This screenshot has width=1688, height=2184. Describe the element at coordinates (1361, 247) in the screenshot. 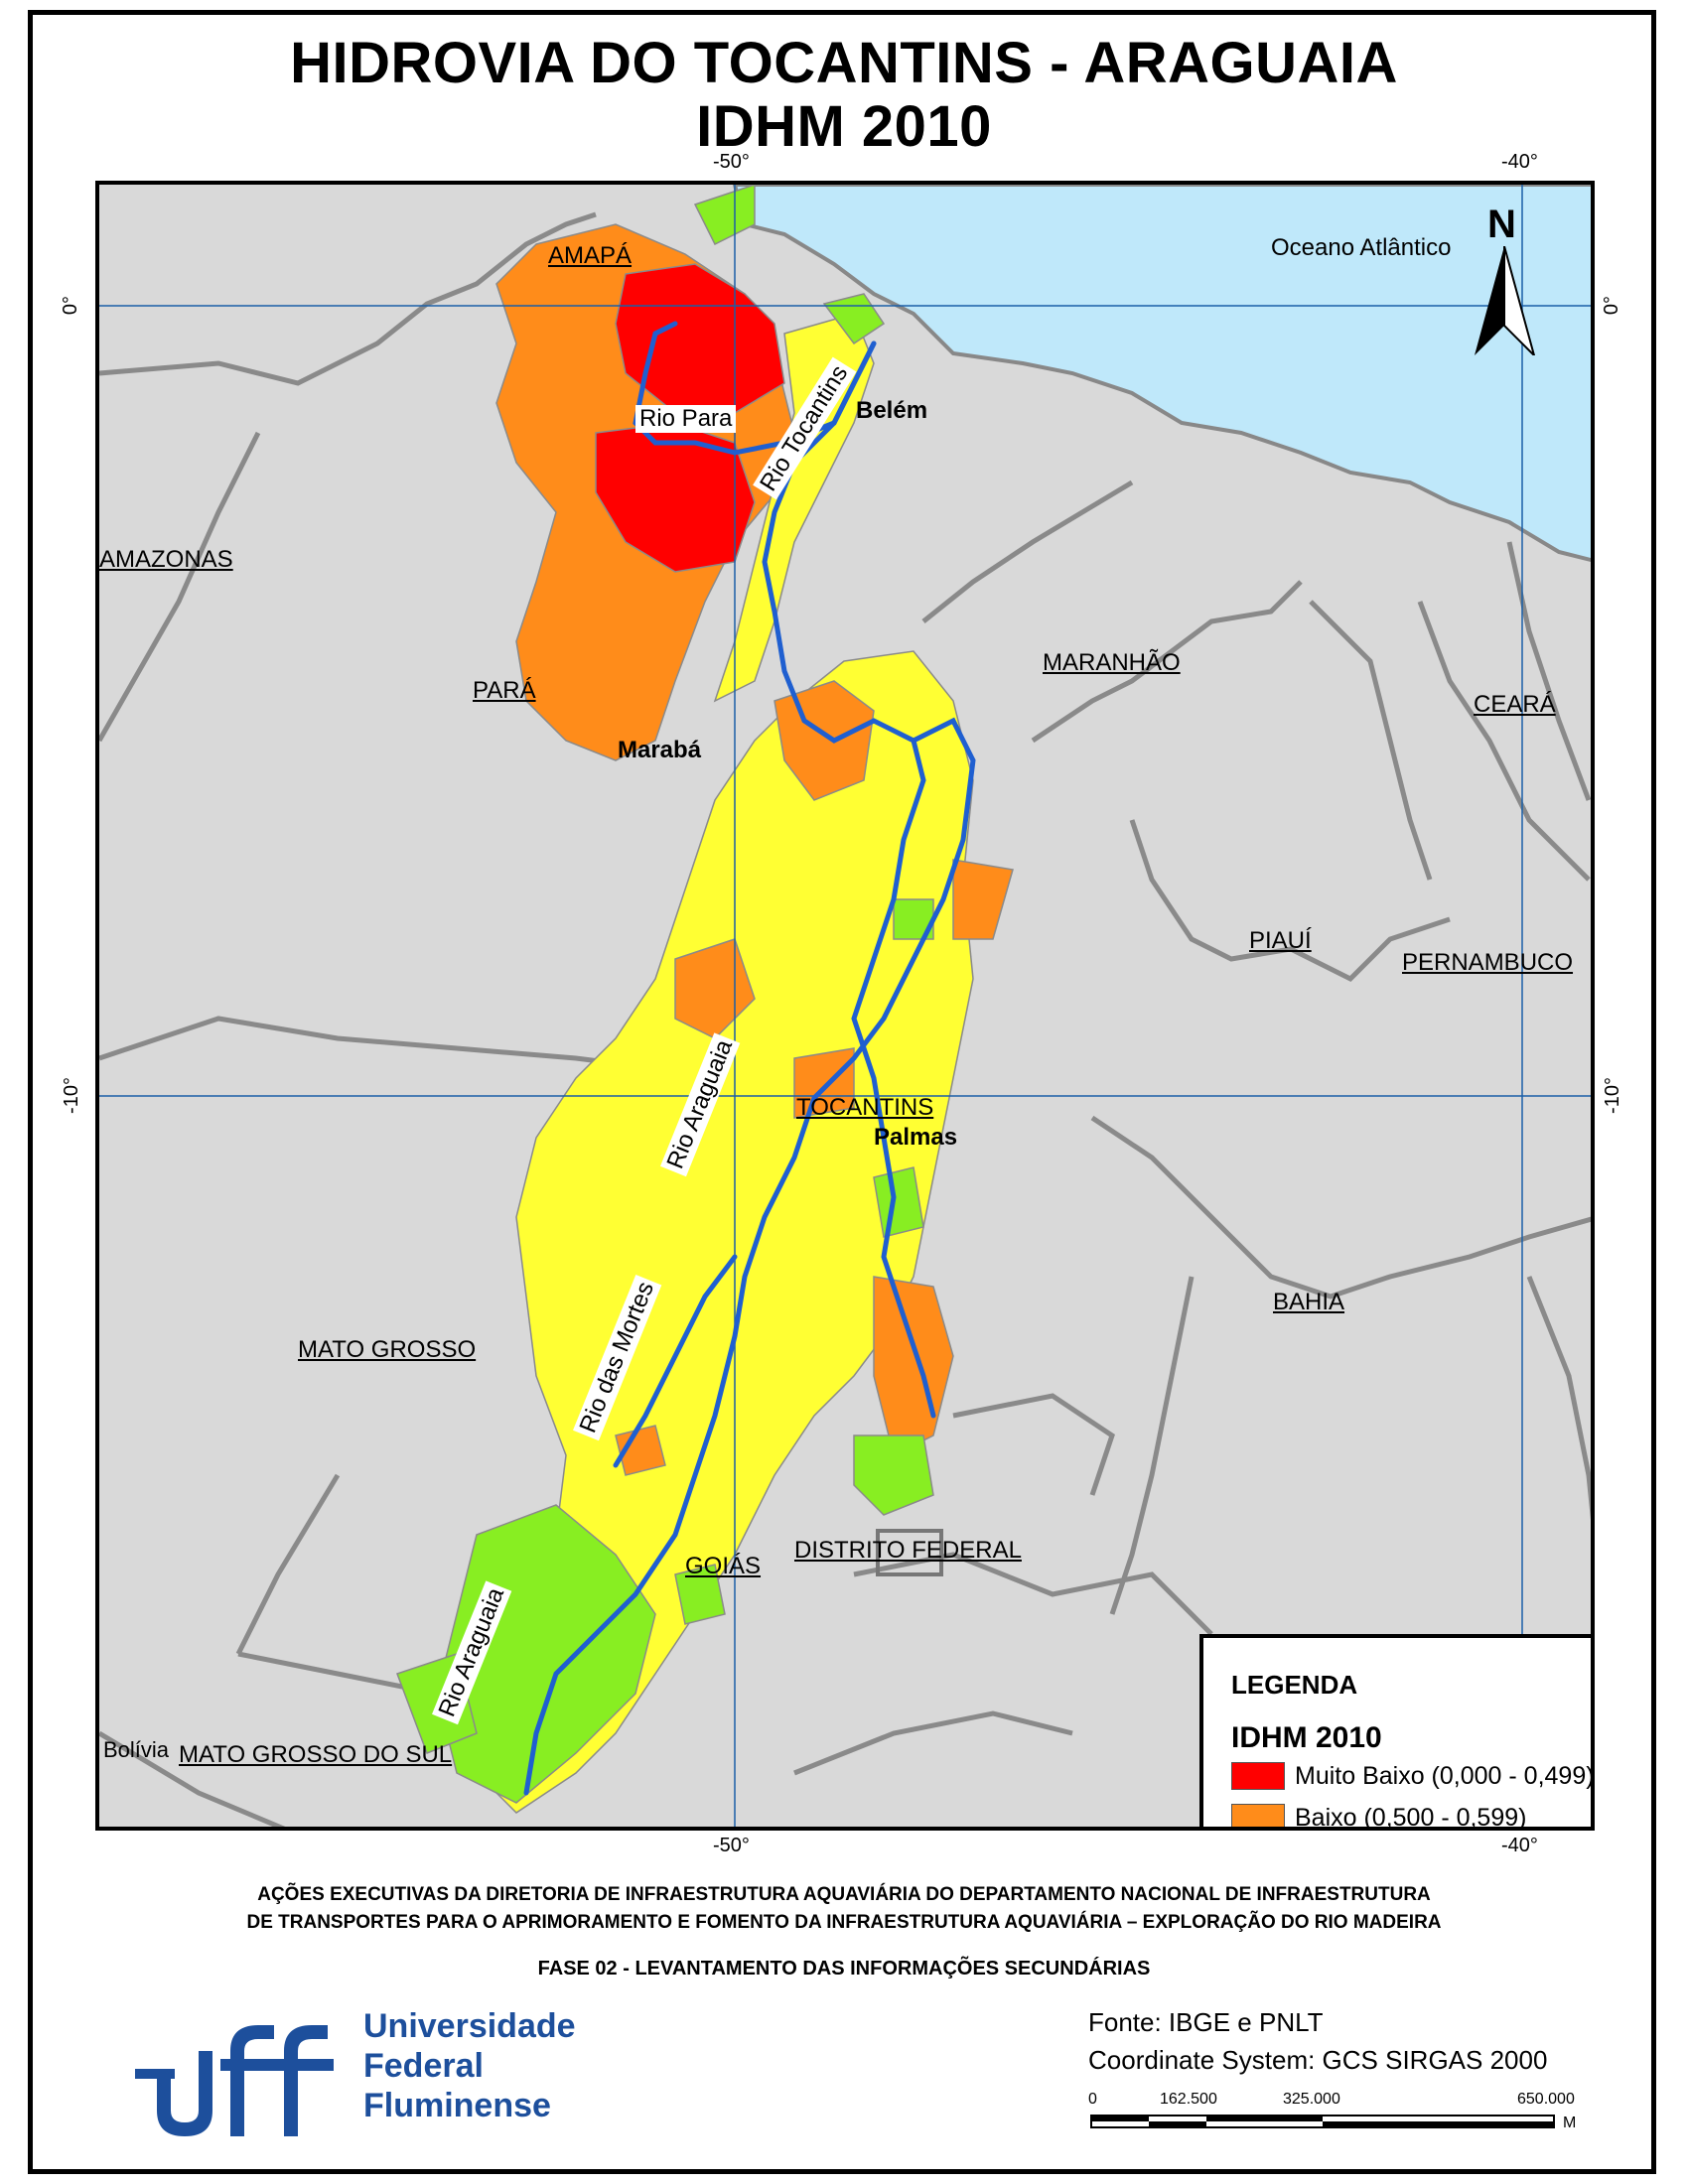

I see `label-ocean: Oceano Atlântico` at that location.